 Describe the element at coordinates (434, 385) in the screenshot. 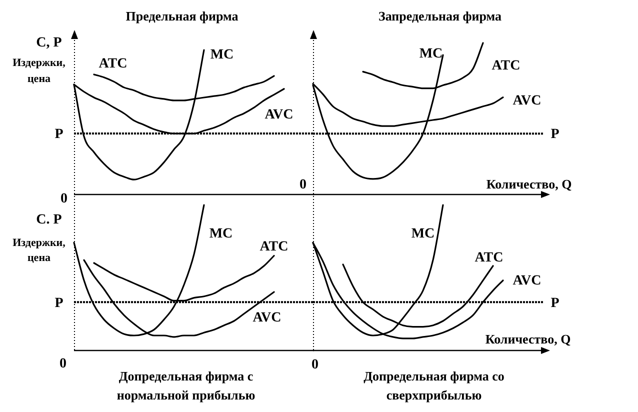

I see `text: Допредельная фирма со сверхприбылью` at that location.